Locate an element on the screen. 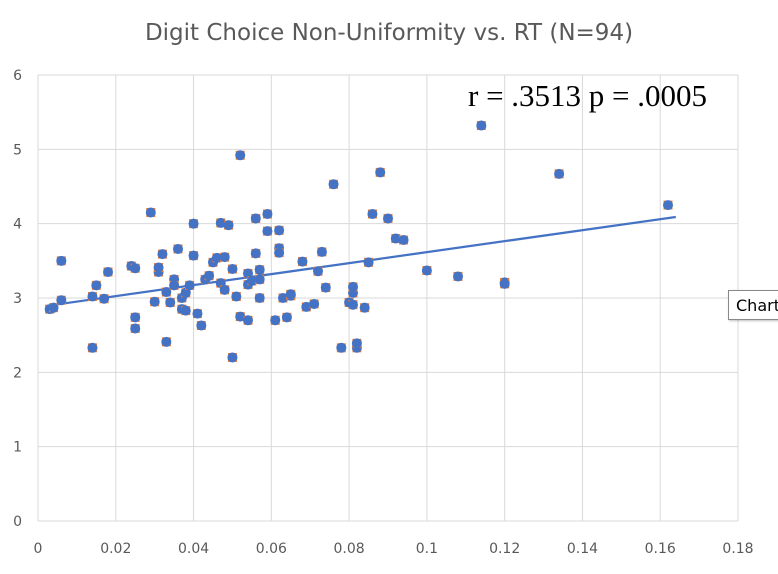 The image size is (778, 574). y-tick-label: 0 is located at coordinates (17, 522).